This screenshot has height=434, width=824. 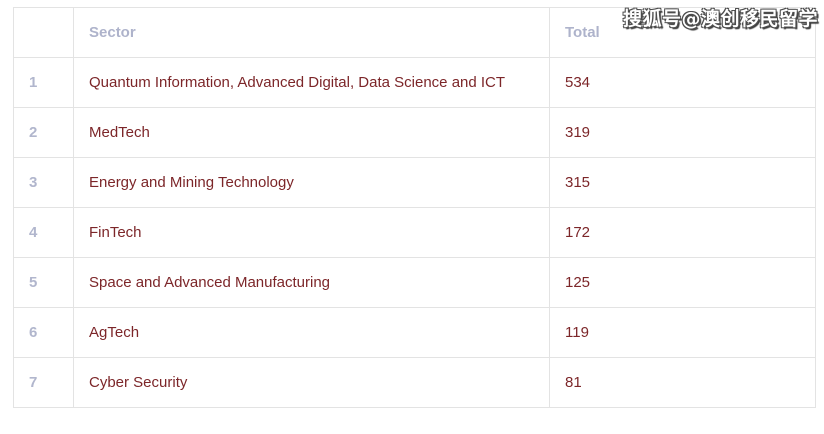 What do you see at coordinates (311, 282) in the screenshot?
I see `sector-value: Space and Advanced Manufacturing` at bounding box center [311, 282].